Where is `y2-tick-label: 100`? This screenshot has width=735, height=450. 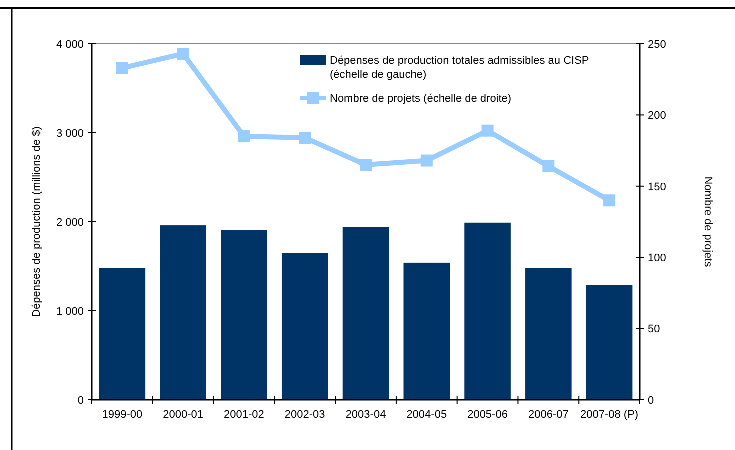
y2-tick-label: 100 is located at coordinates (657, 258).